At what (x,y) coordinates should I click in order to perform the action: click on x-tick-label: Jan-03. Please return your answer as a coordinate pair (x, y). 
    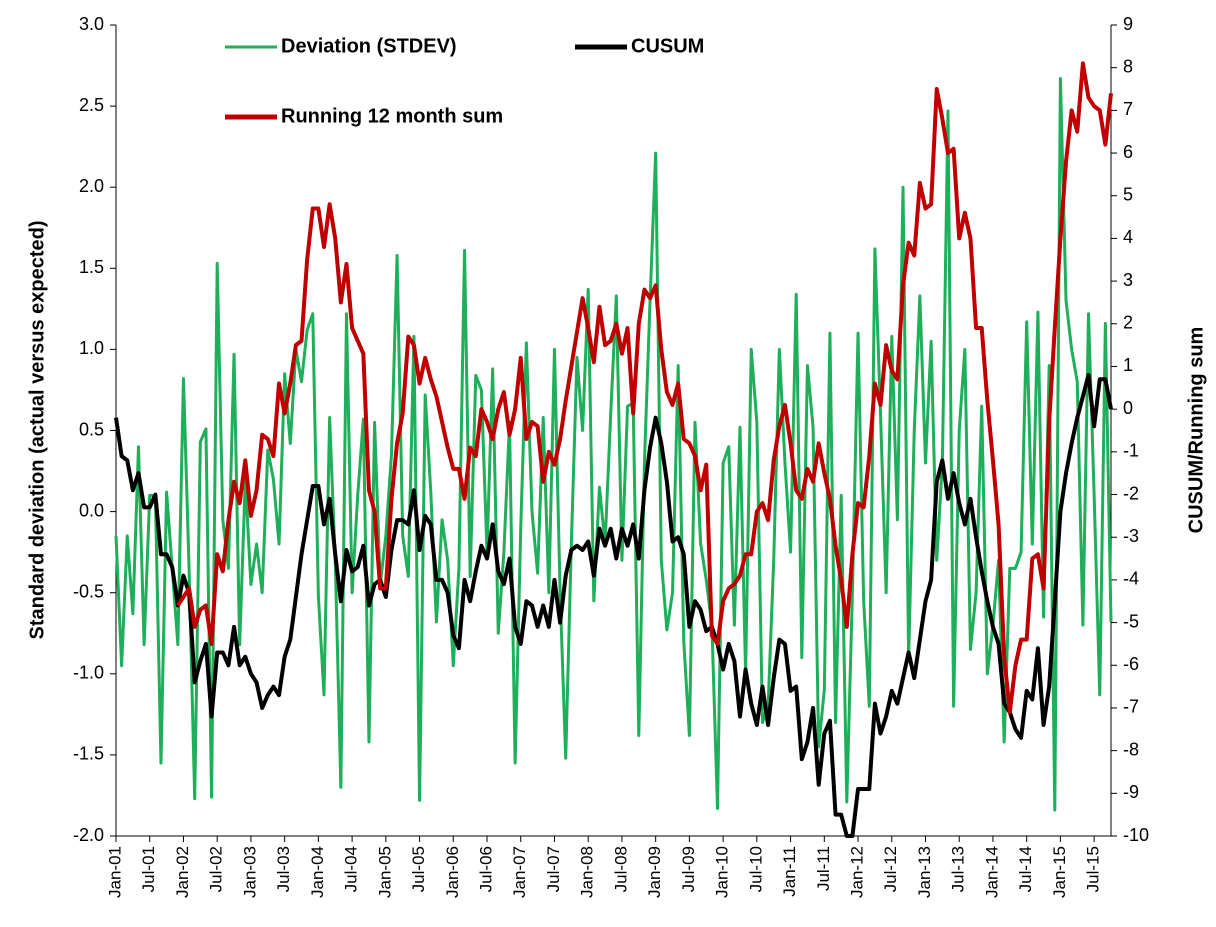
    Looking at the image, I should click on (249, 872).